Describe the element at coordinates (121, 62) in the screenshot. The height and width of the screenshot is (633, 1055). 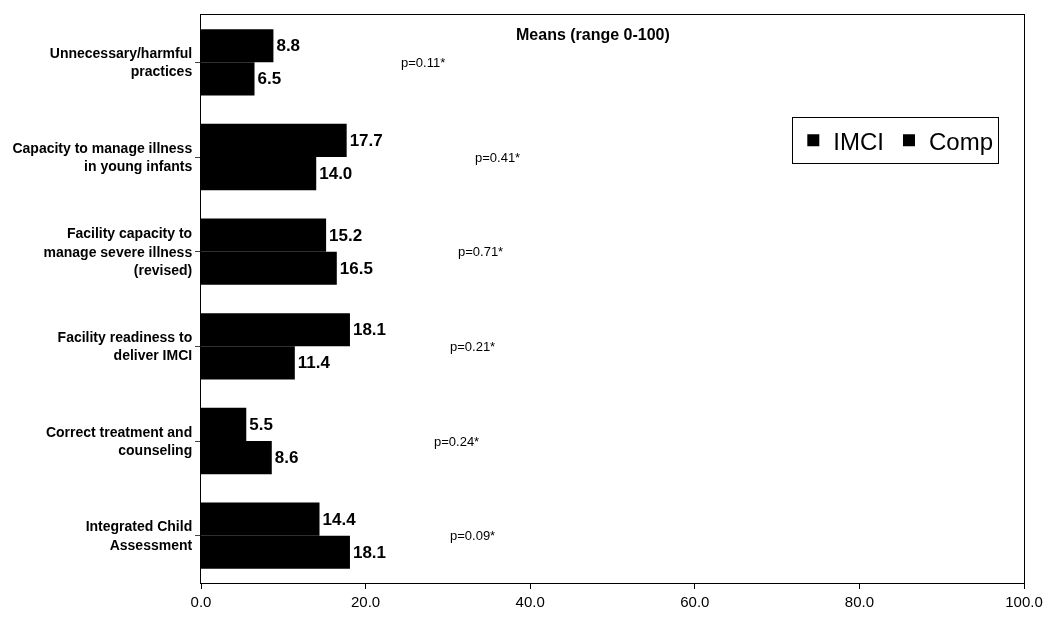
I see `y-tick-label: Unnecessary/harmful practices` at that location.